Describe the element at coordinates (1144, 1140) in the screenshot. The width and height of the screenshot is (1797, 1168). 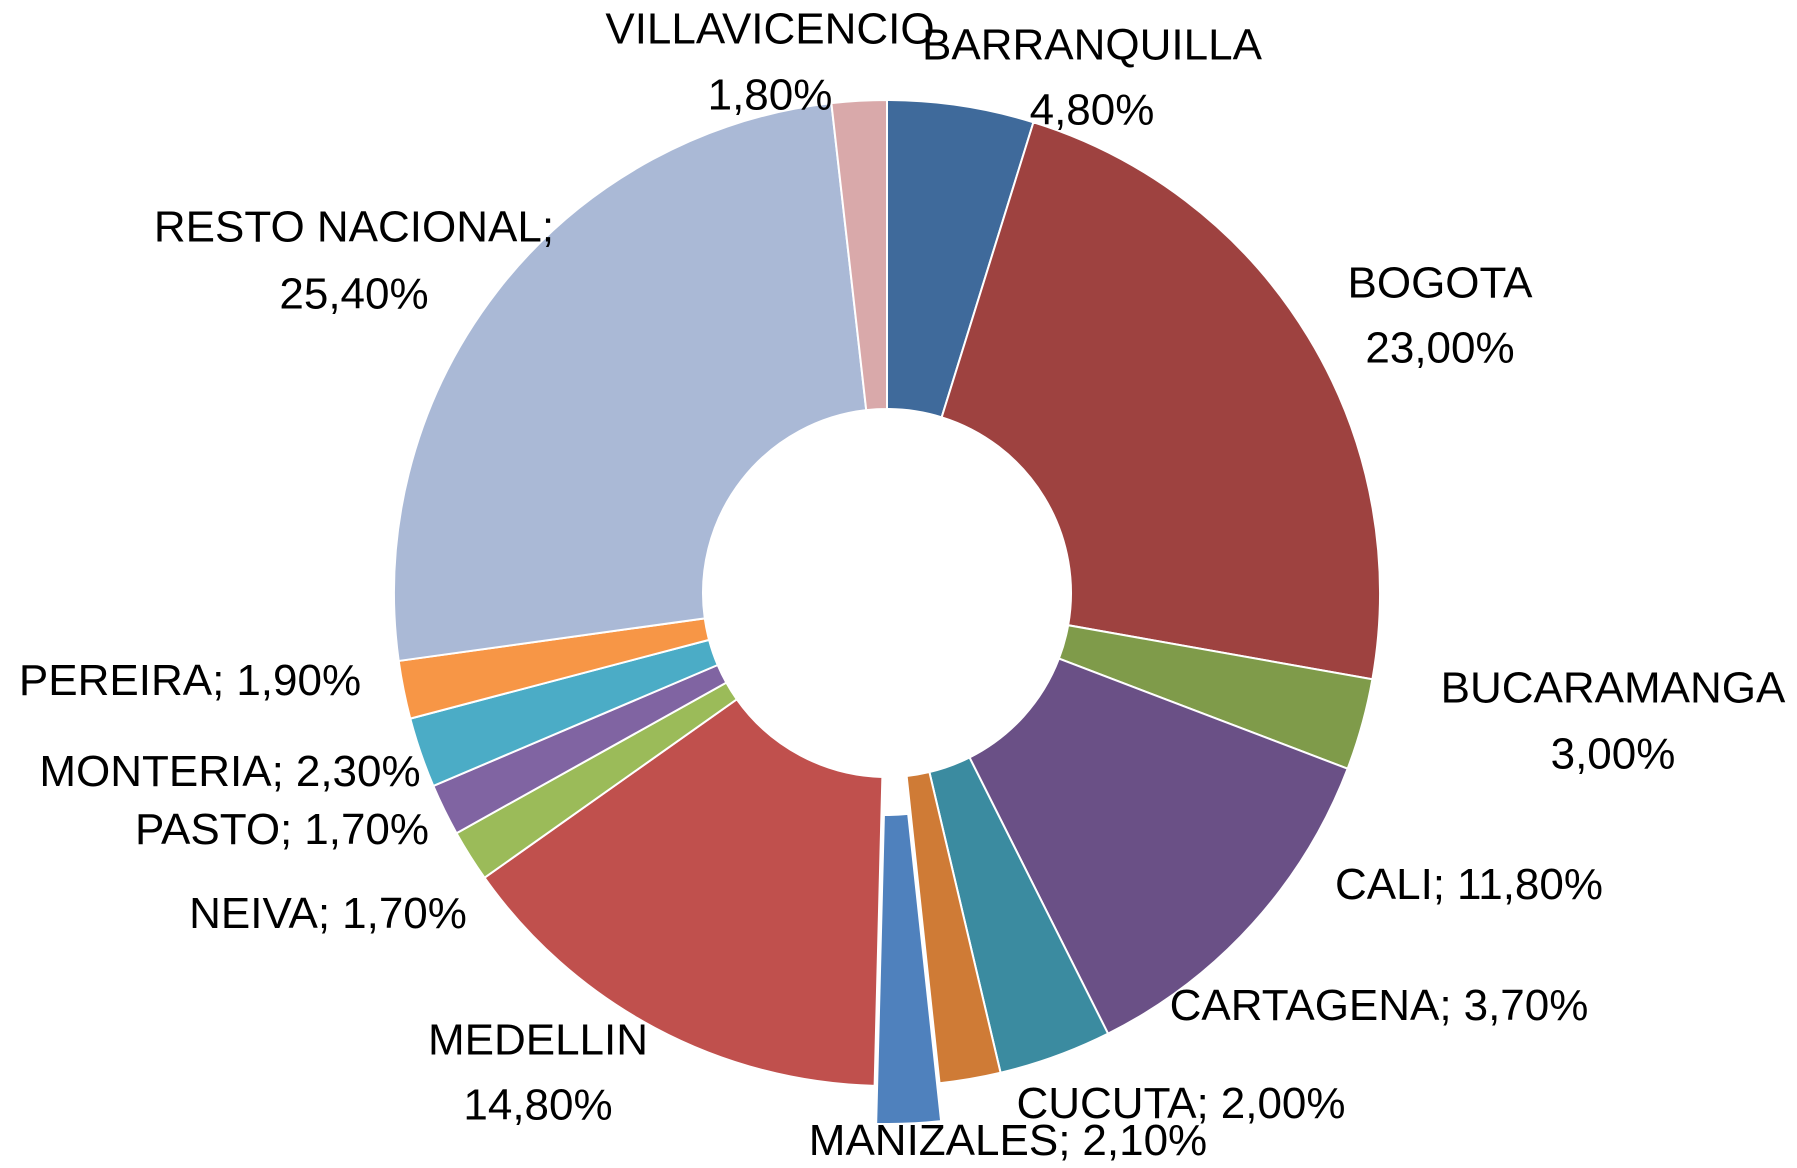
I see `value-label: 2,10%` at that location.